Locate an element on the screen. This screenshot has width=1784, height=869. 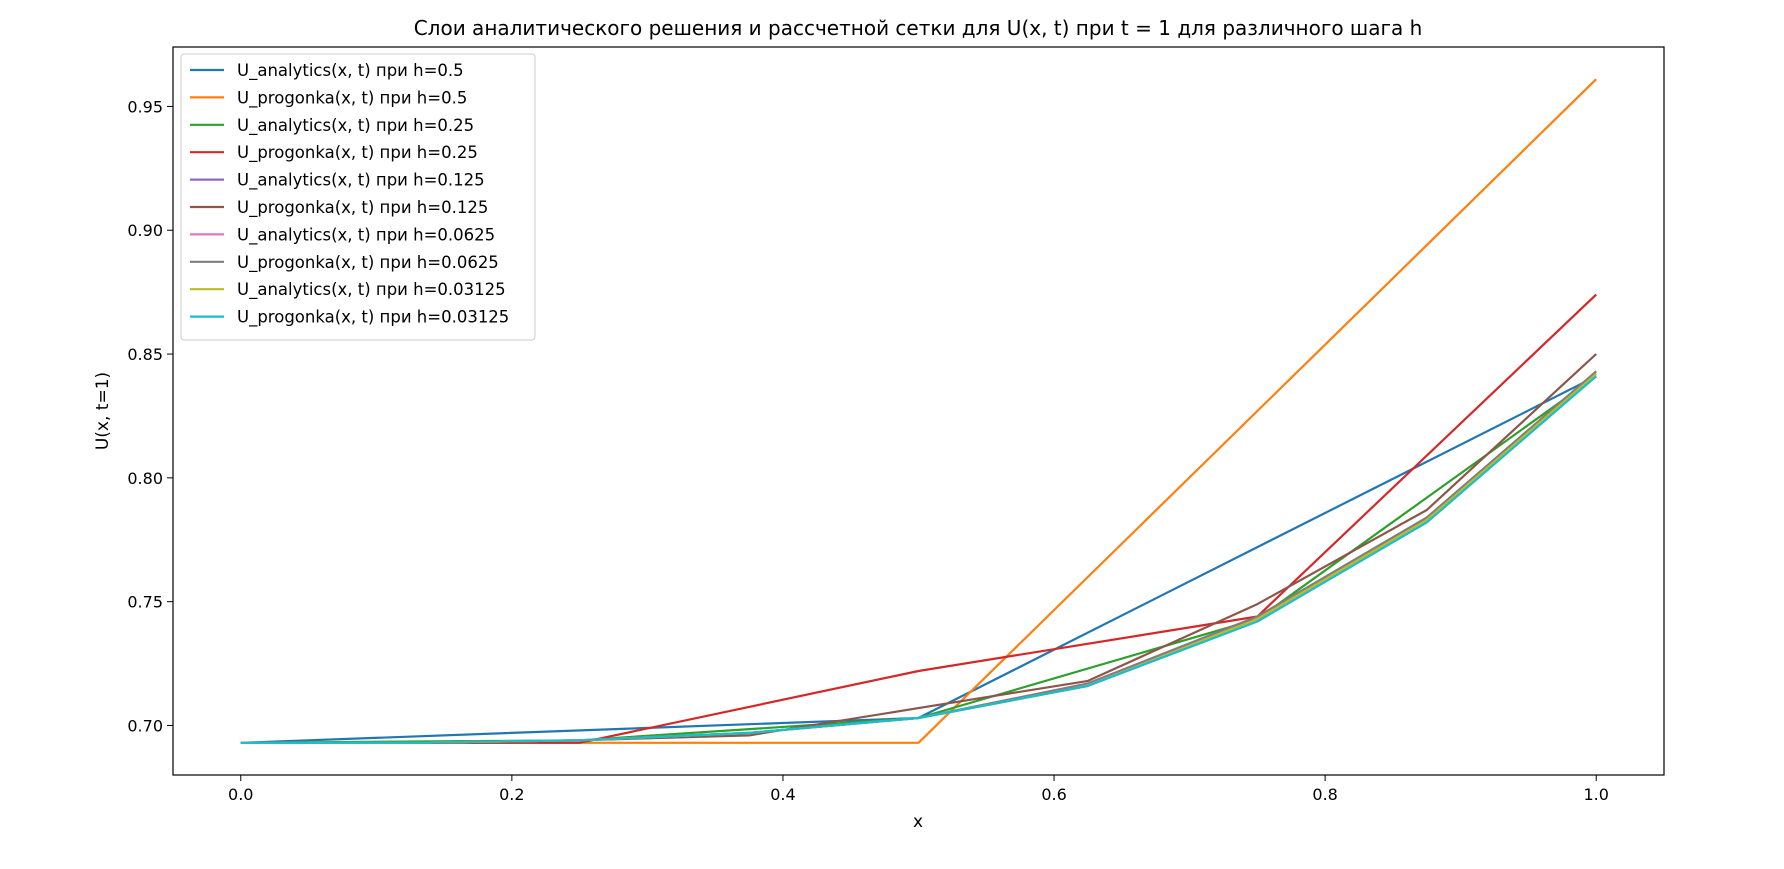
legend-entry: U_progonka(x, t) при h=0.125 is located at coordinates (362, 208).